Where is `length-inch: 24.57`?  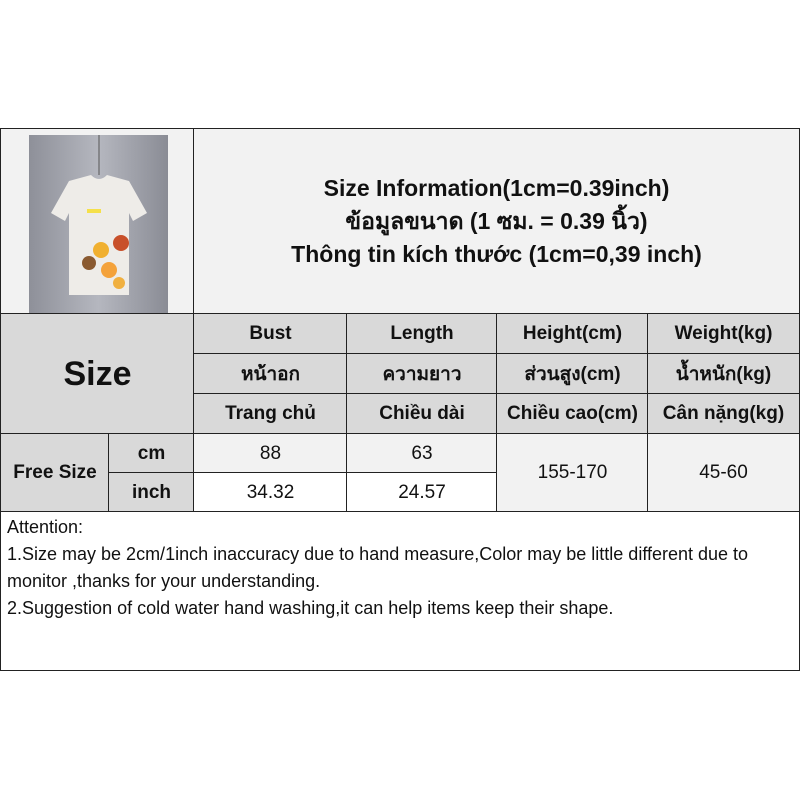
length-inch: 24.57 is located at coordinates (422, 492).